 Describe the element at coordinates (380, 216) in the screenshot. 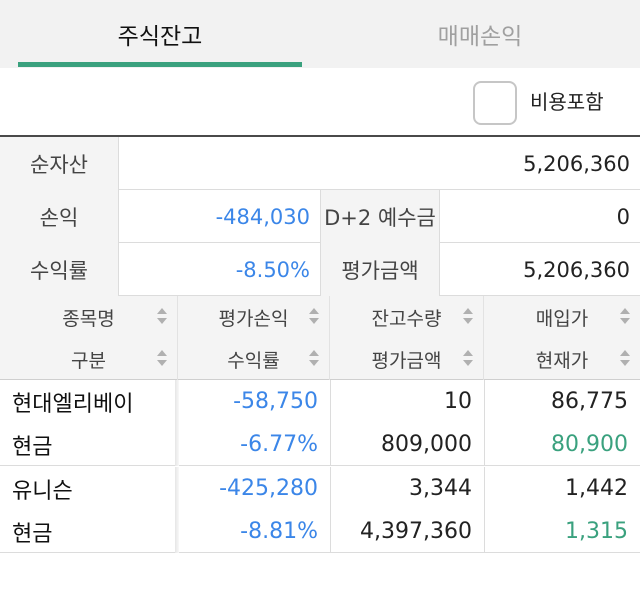

I see `d2-deposit-label: D+2 예수금` at that location.